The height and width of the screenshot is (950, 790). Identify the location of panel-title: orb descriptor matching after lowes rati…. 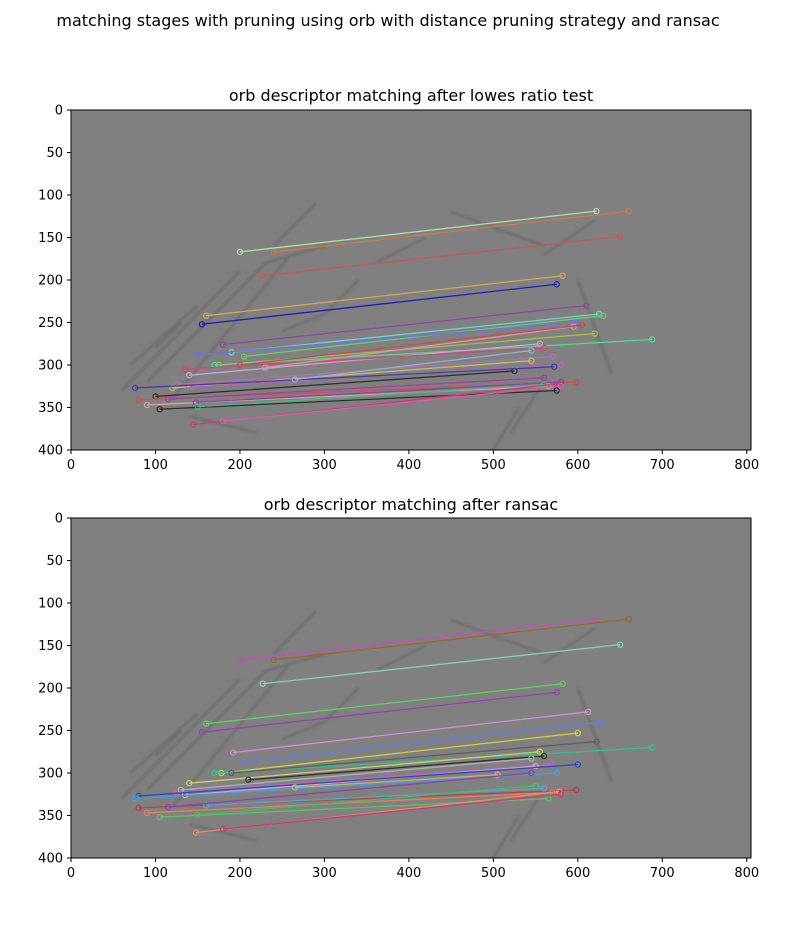
(411, 95).